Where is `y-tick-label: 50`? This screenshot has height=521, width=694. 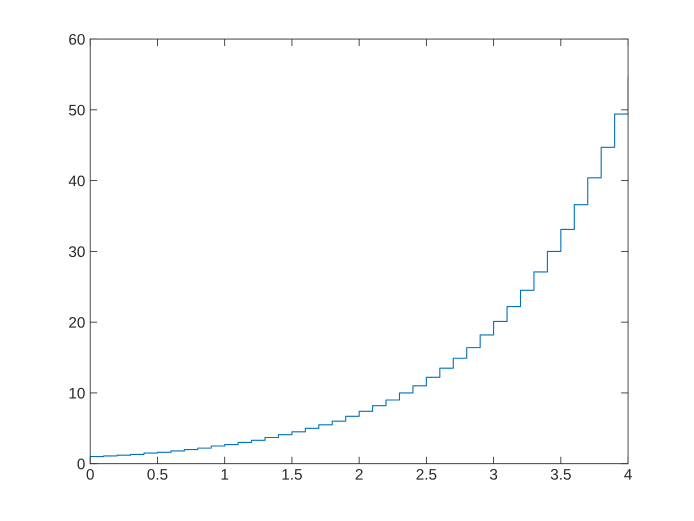
y-tick-label: 50 is located at coordinates (76, 110).